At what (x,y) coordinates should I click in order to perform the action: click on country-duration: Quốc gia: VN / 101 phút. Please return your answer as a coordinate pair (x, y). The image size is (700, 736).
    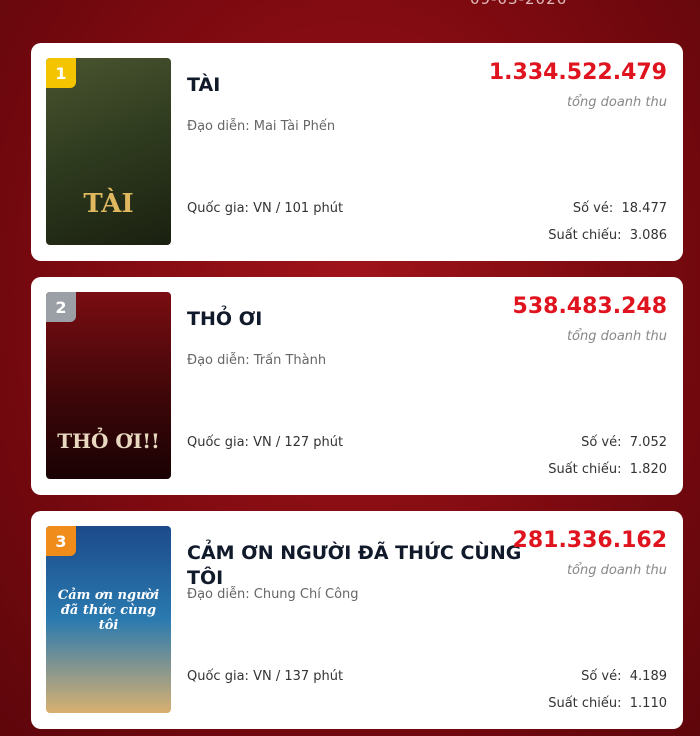
    Looking at the image, I should click on (265, 208).